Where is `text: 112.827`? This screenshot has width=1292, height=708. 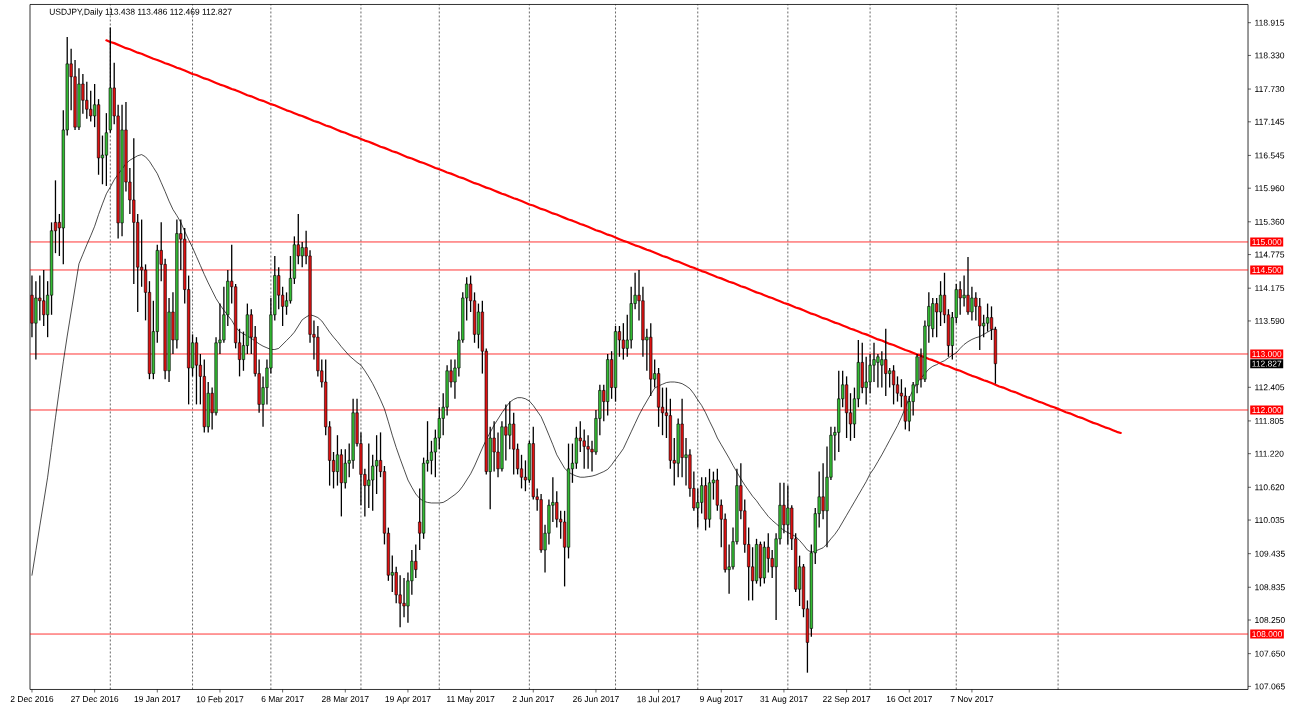
text: 112.827 is located at coordinates (1267, 363).